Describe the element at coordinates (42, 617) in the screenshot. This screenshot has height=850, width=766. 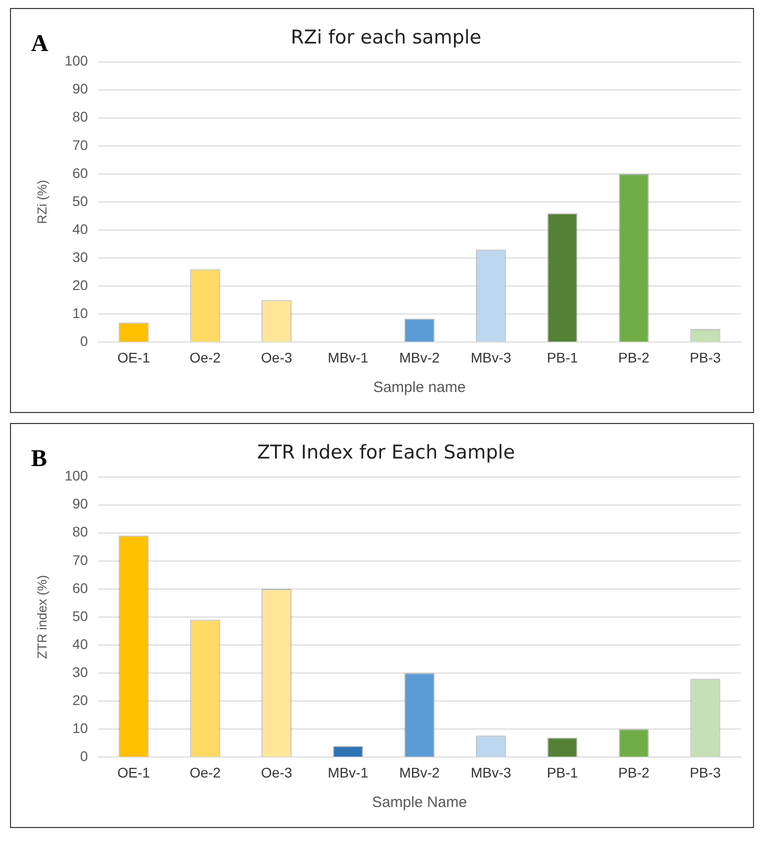
I see `y-axis-title: ZTR index (%)` at that location.